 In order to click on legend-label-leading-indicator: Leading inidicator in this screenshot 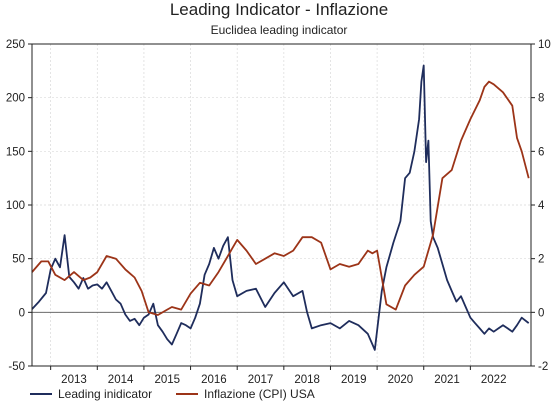, I will do `click(105, 394)`.